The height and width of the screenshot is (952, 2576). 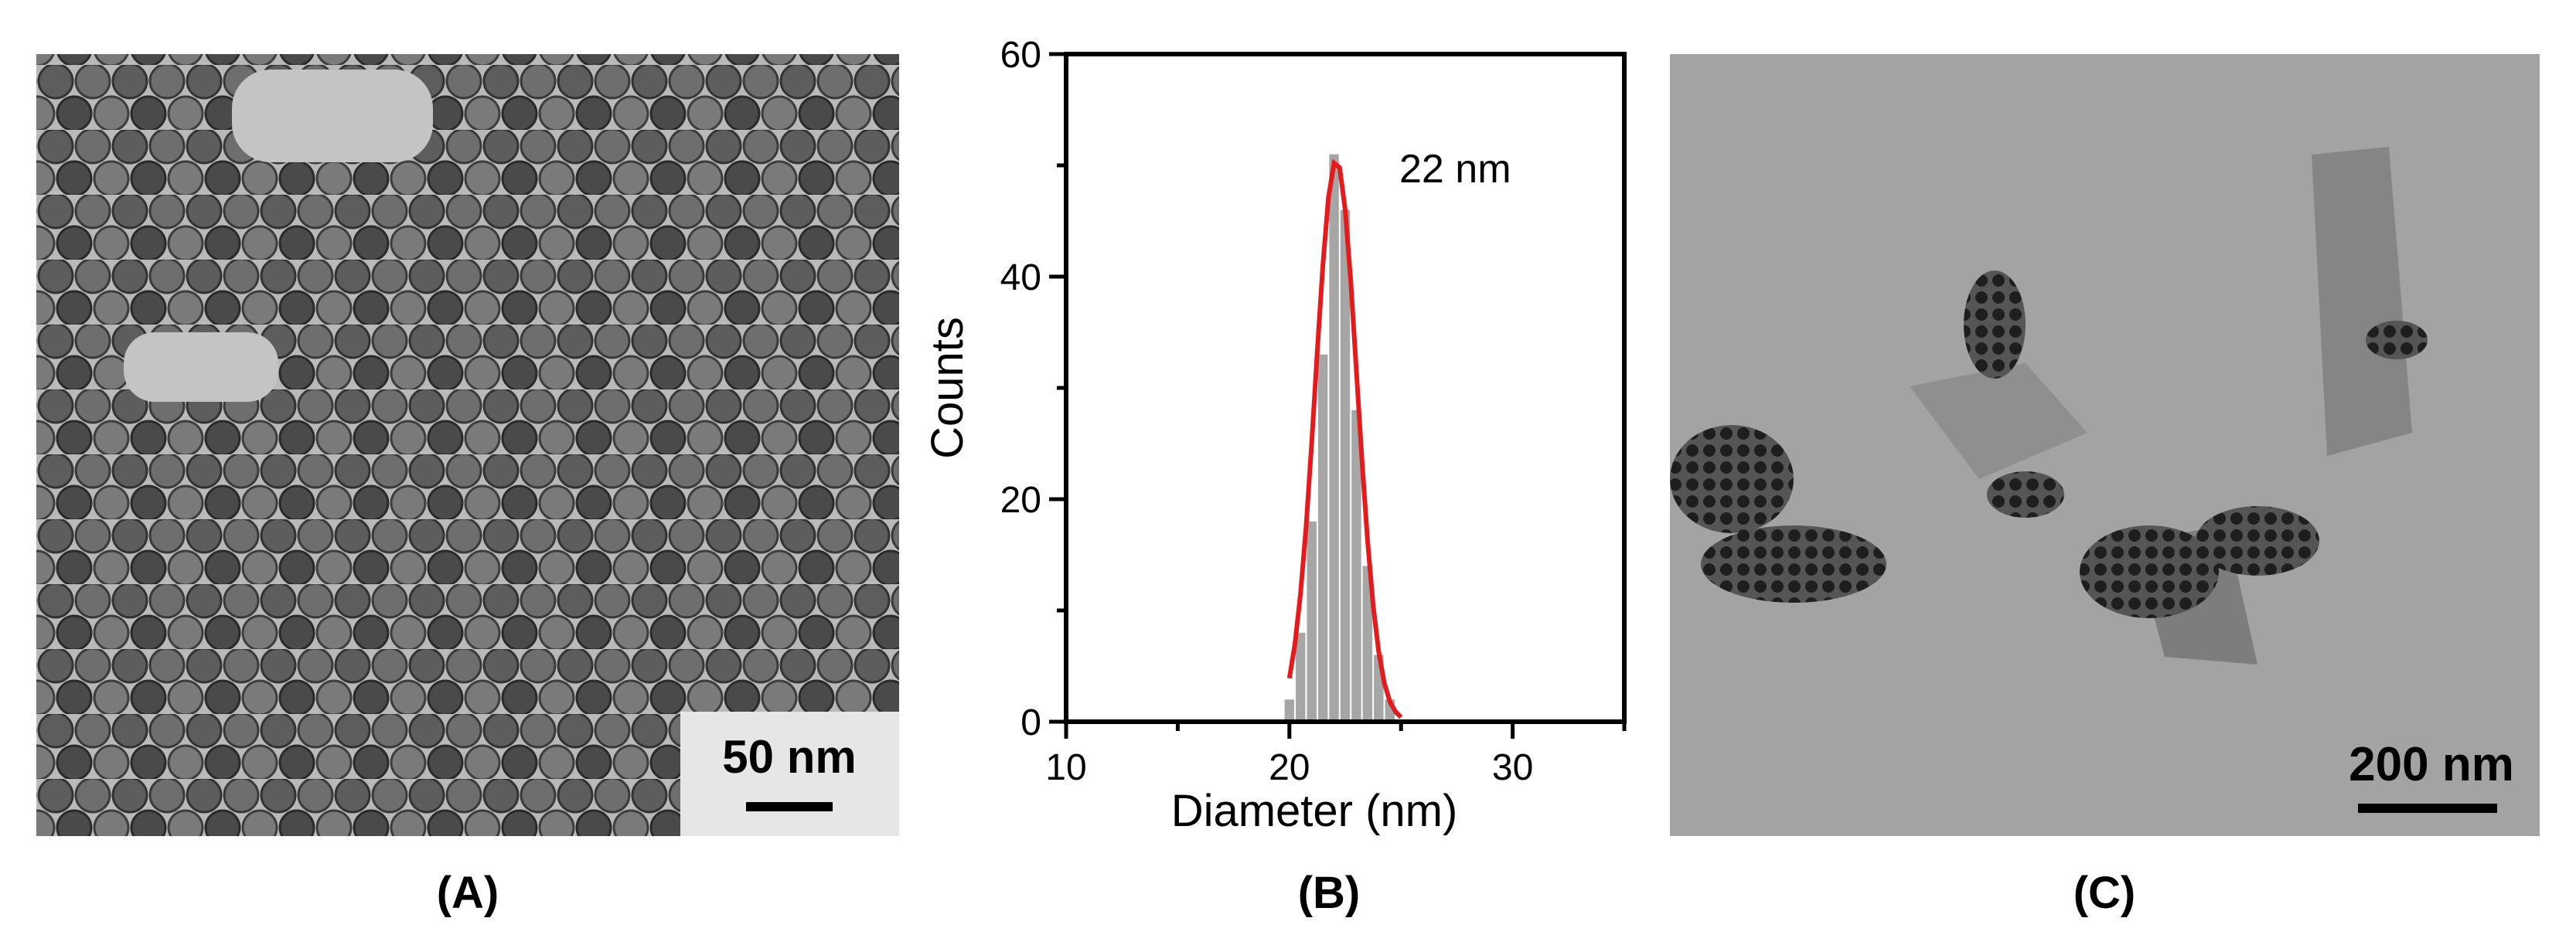 What do you see at coordinates (947, 388) in the screenshot?
I see `y-axis-label: Counts` at bounding box center [947, 388].